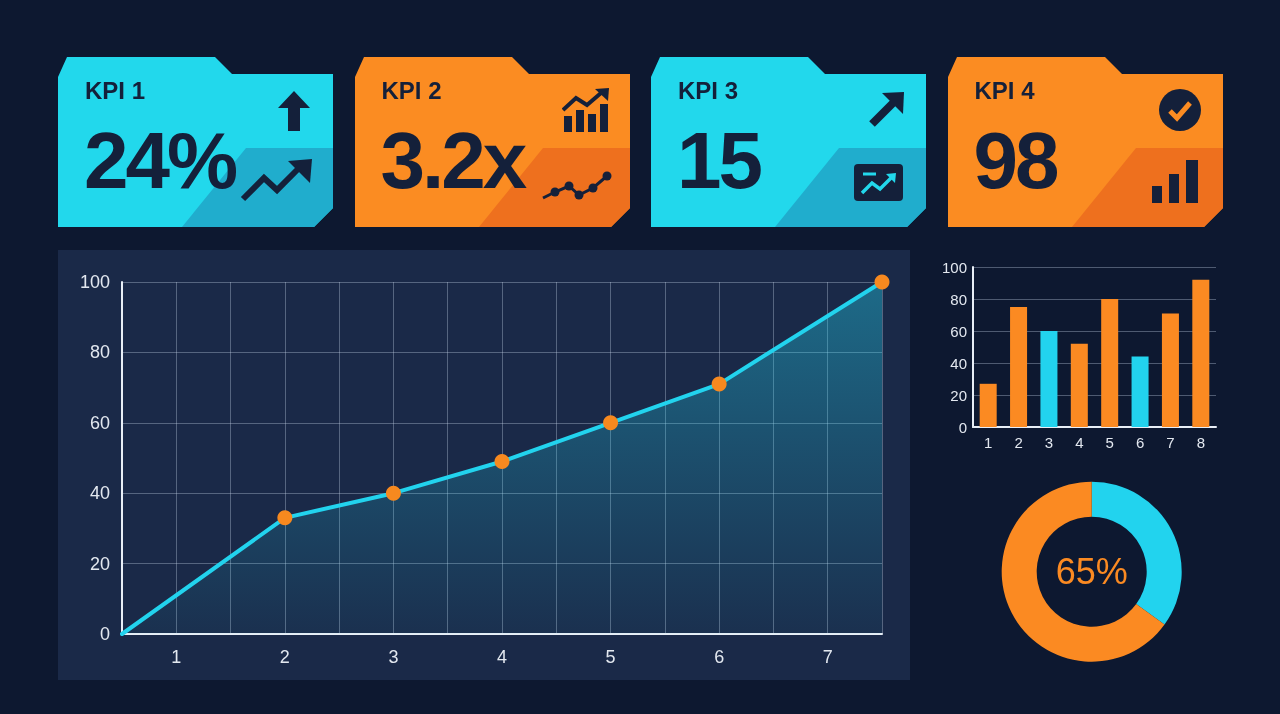  Describe the element at coordinates (115, 90) in the screenshot. I see `text: KPI 1` at that location.